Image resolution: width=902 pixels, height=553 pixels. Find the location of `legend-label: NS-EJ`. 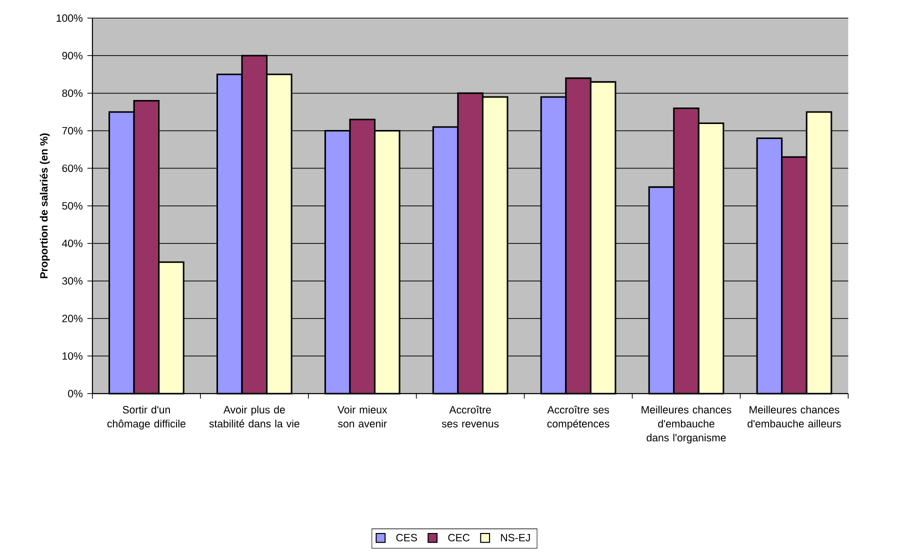

legend-label: NS-EJ is located at coordinates (515, 538).